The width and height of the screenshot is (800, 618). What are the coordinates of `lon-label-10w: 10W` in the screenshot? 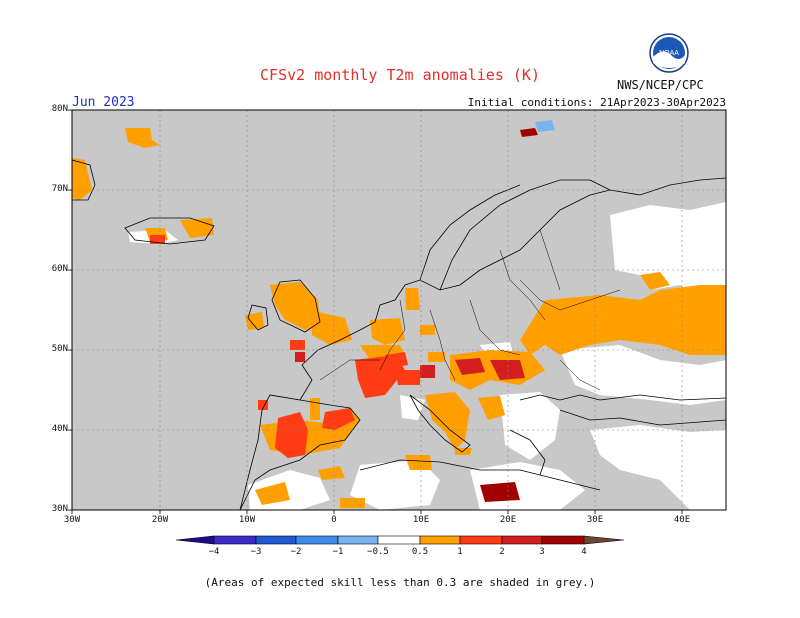 It's located at (247, 520).